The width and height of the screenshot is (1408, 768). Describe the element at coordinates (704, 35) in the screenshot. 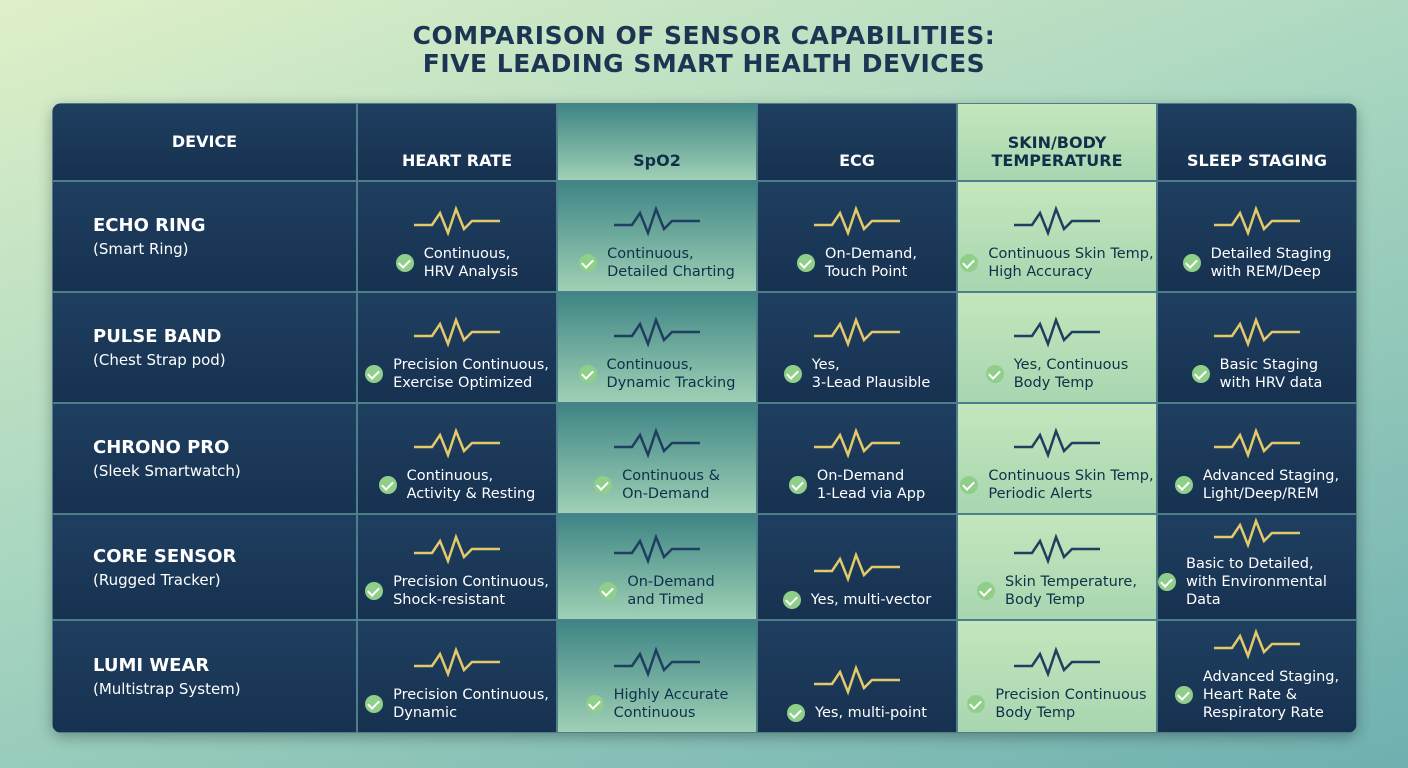

I see `title-line: COMPARISON OF SENSOR CAPABILITIES:` at that location.